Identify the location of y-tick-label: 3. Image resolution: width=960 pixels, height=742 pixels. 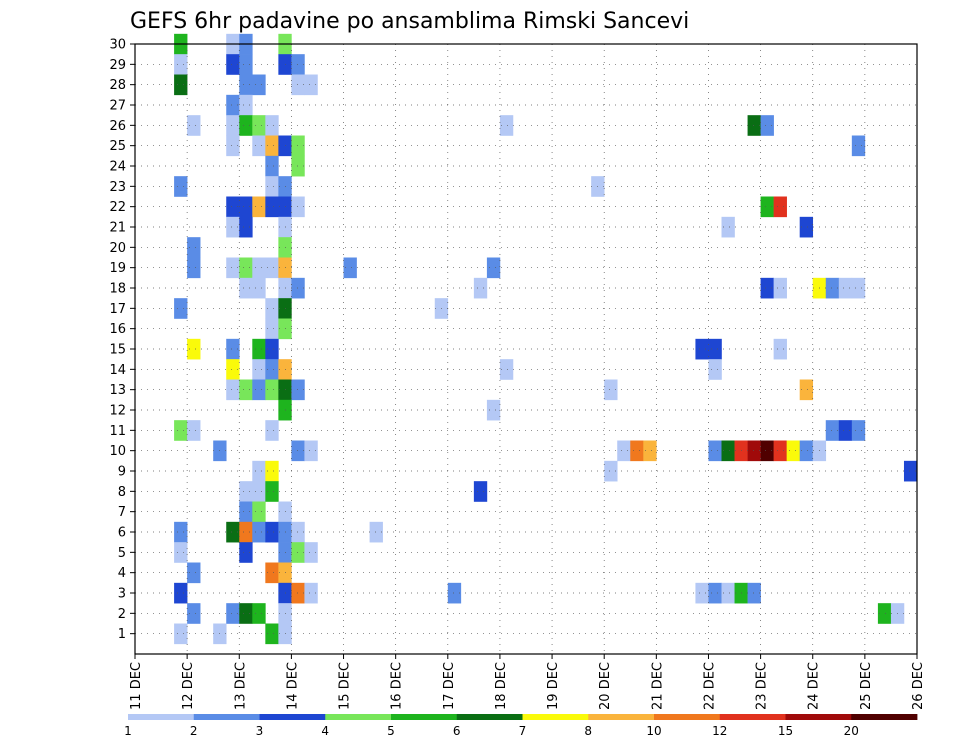
(122, 594).